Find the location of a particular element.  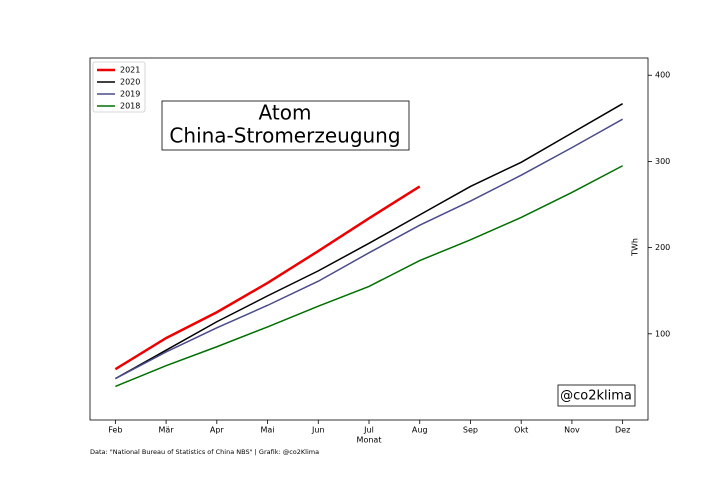

title-box is located at coordinates (285, 125).